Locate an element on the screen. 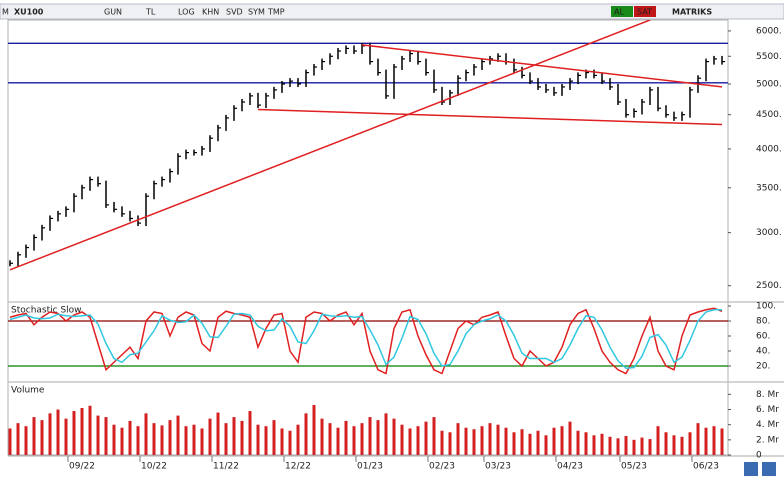 The width and height of the screenshot is (784, 486). toolbar-label: KHN is located at coordinates (210, 12).